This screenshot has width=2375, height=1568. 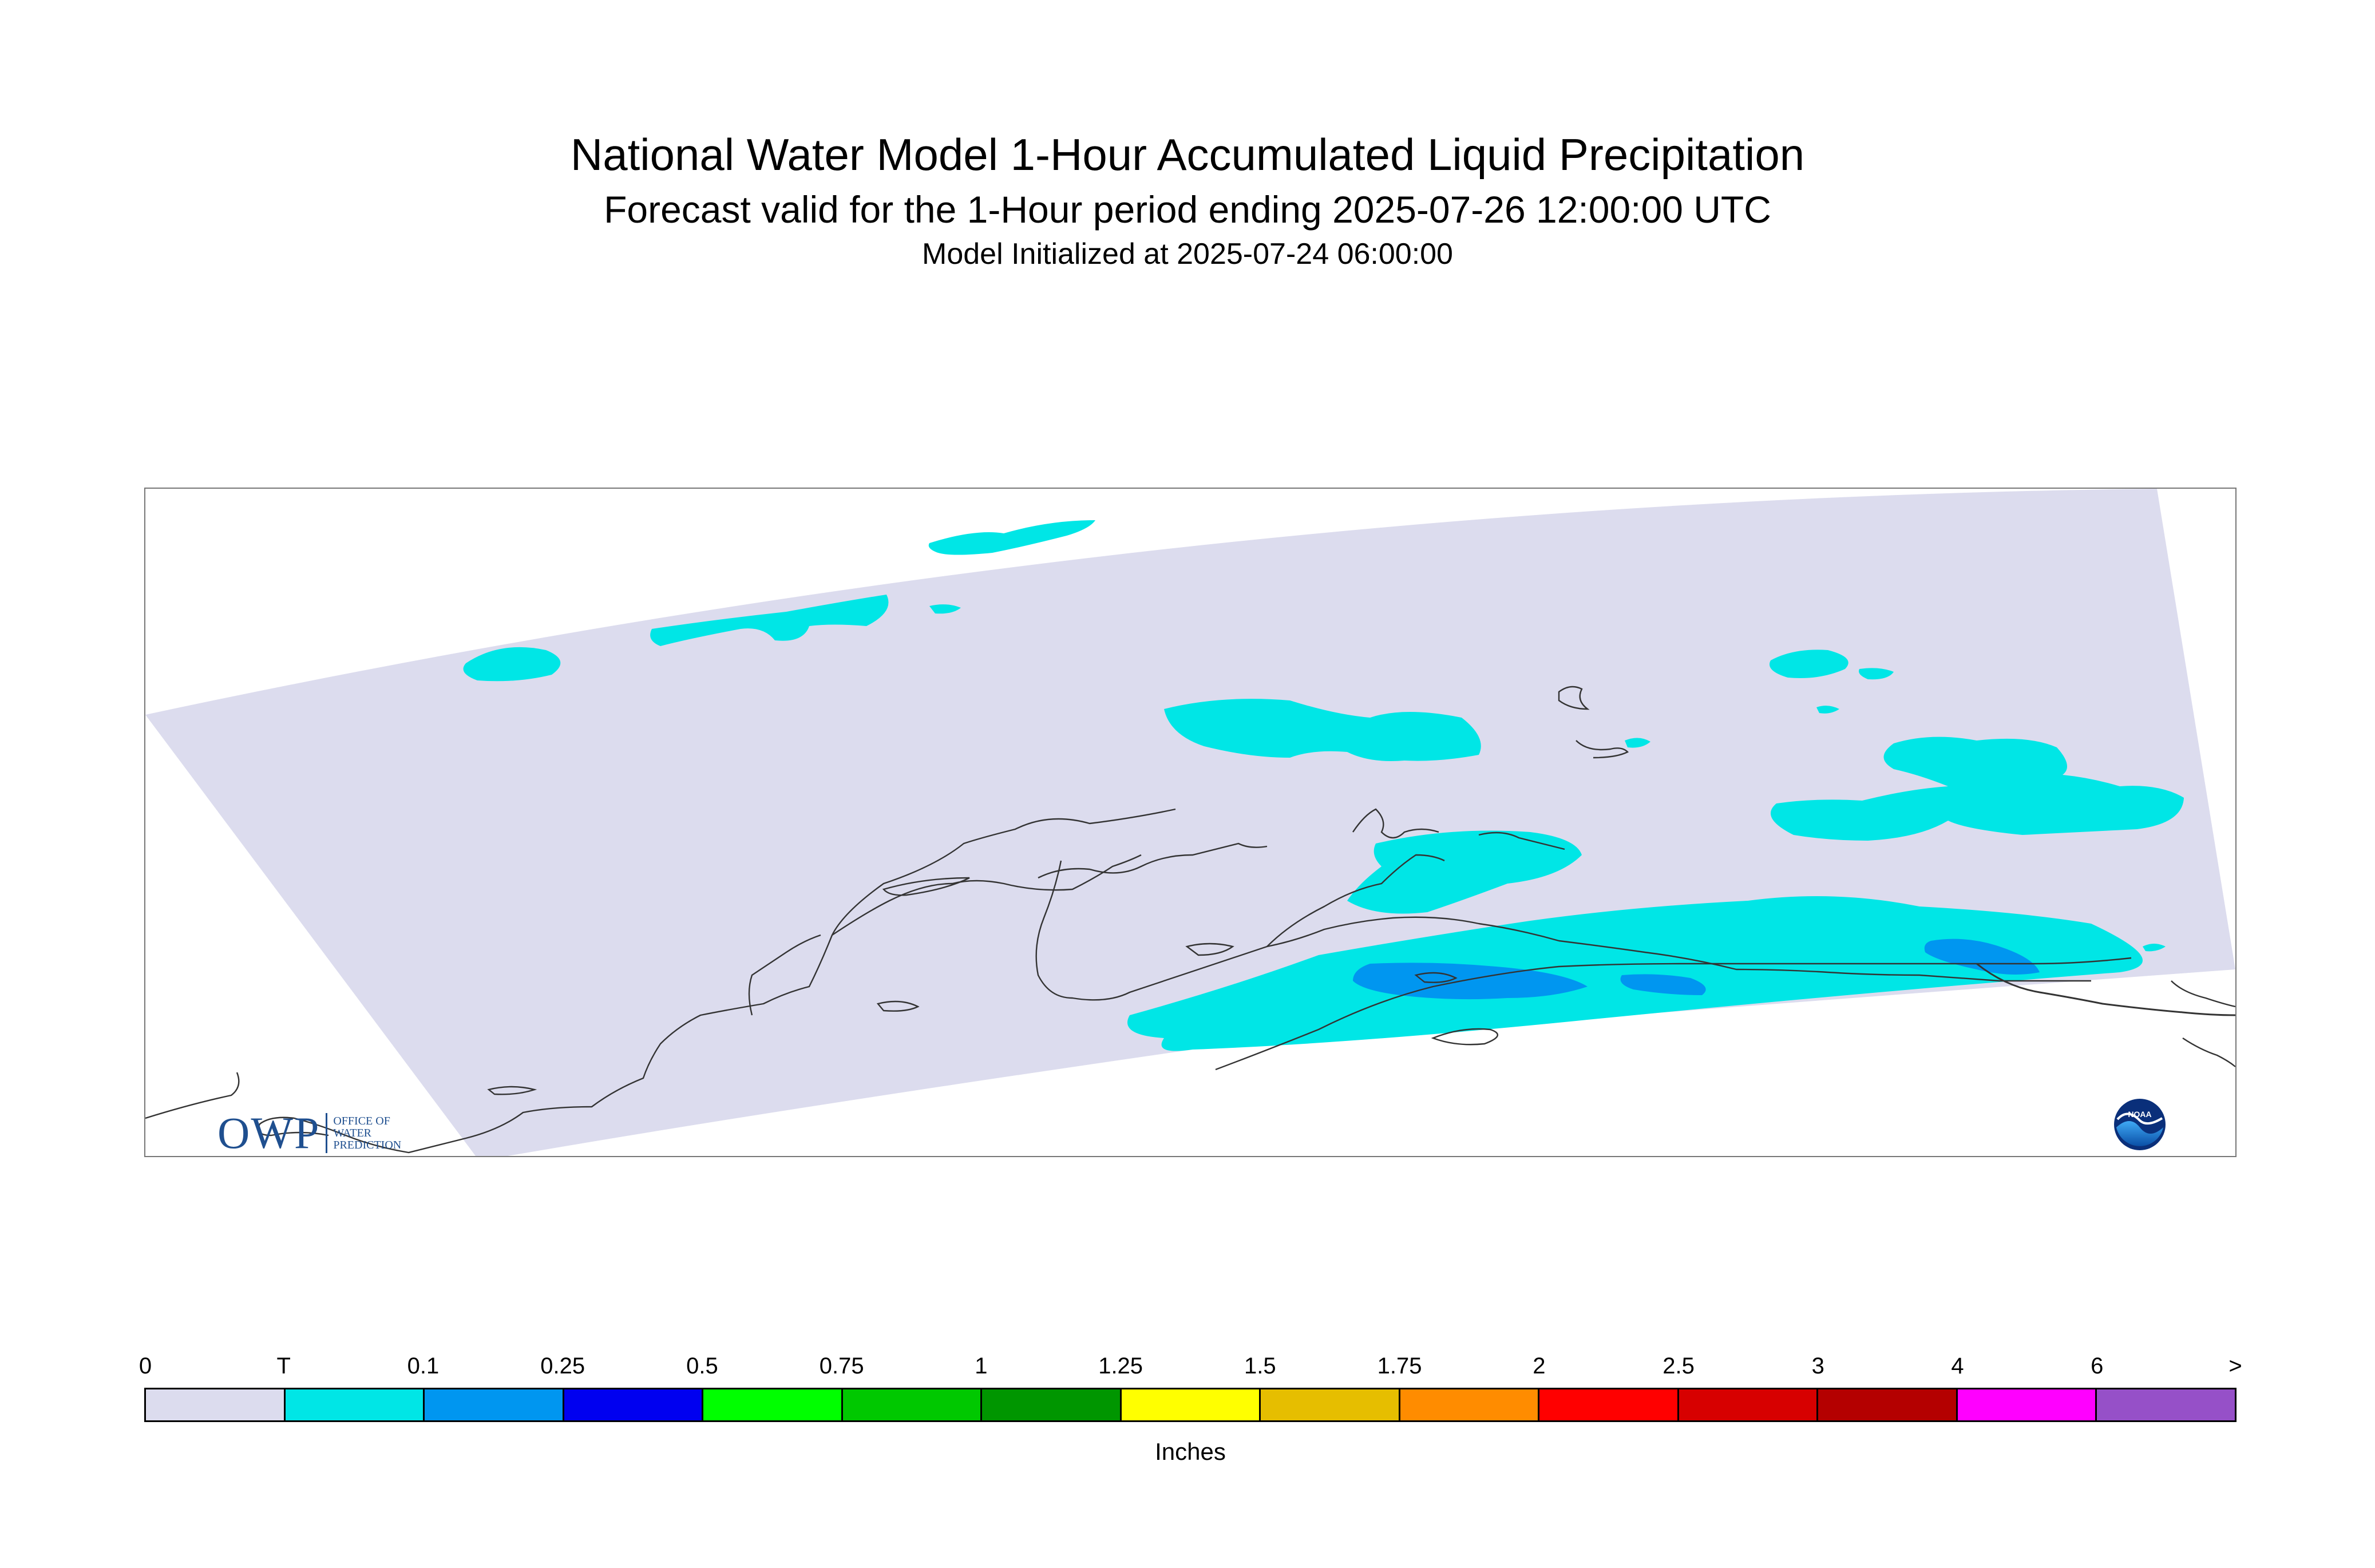 What do you see at coordinates (2097, 1366) in the screenshot?
I see `legend-tick-label: 6` at bounding box center [2097, 1366].